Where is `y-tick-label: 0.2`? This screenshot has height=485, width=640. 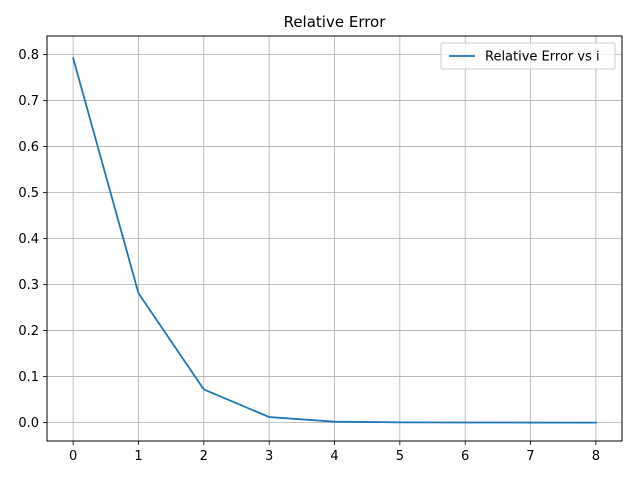
y-tick-label: 0.2 is located at coordinates (28, 331).